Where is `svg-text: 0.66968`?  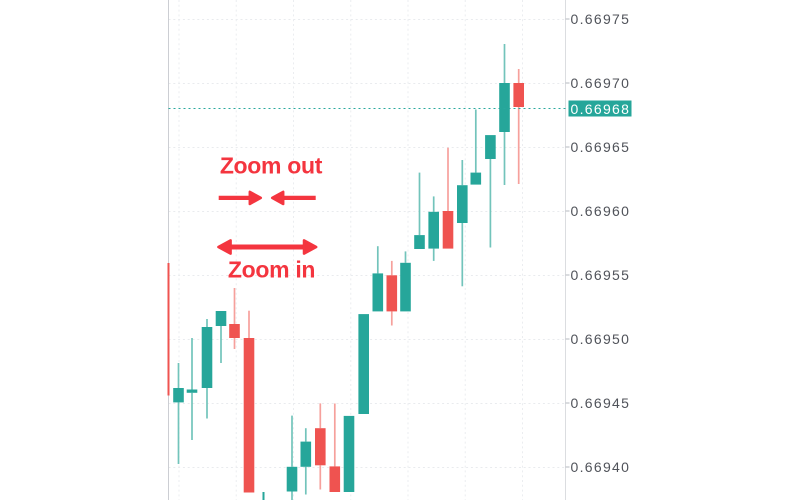
svg-text: 0.66968 is located at coordinates (601, 109).